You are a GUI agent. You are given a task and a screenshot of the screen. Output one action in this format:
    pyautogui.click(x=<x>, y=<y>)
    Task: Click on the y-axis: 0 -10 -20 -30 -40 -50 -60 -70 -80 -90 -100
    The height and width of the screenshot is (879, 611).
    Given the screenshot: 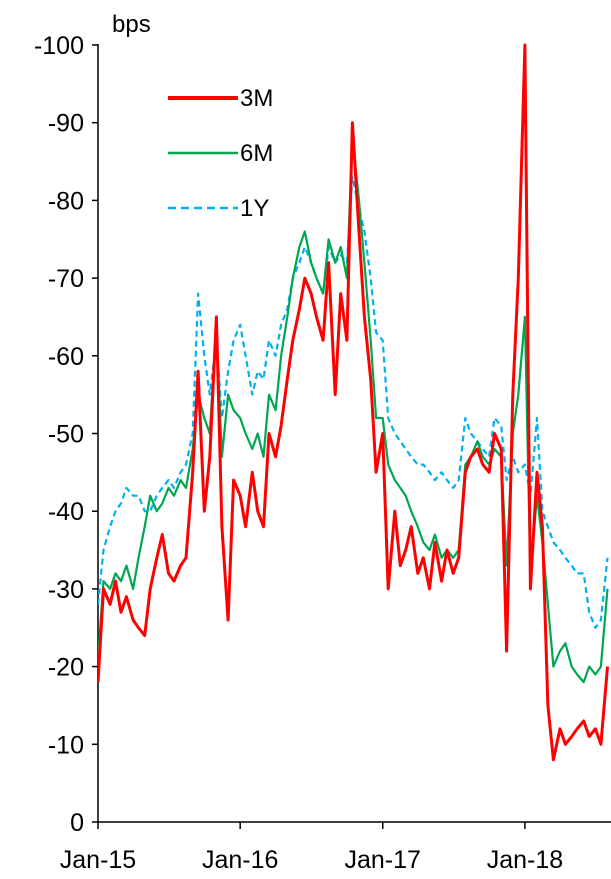 What is the action you would take?
    pyautogui.click(x=66, y=434)
    